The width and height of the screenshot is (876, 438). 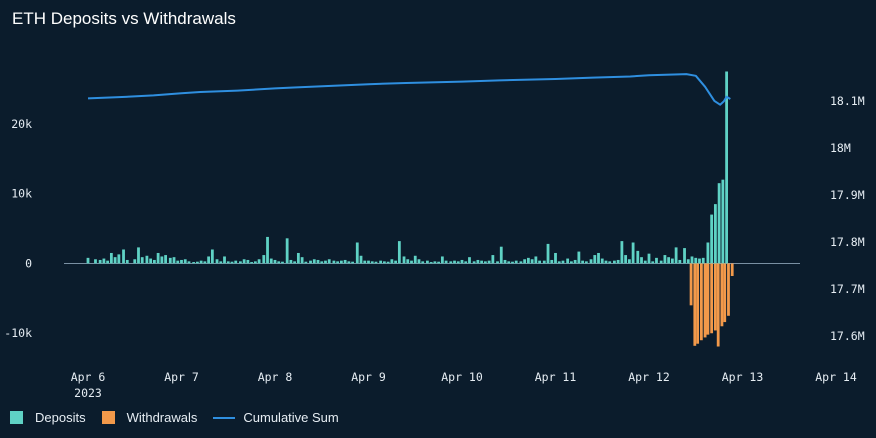 What do you see at coordinates (649, 377) in the screenshot?
I see `x-tick-label: Apr 12` at bounding box center [649, 377].